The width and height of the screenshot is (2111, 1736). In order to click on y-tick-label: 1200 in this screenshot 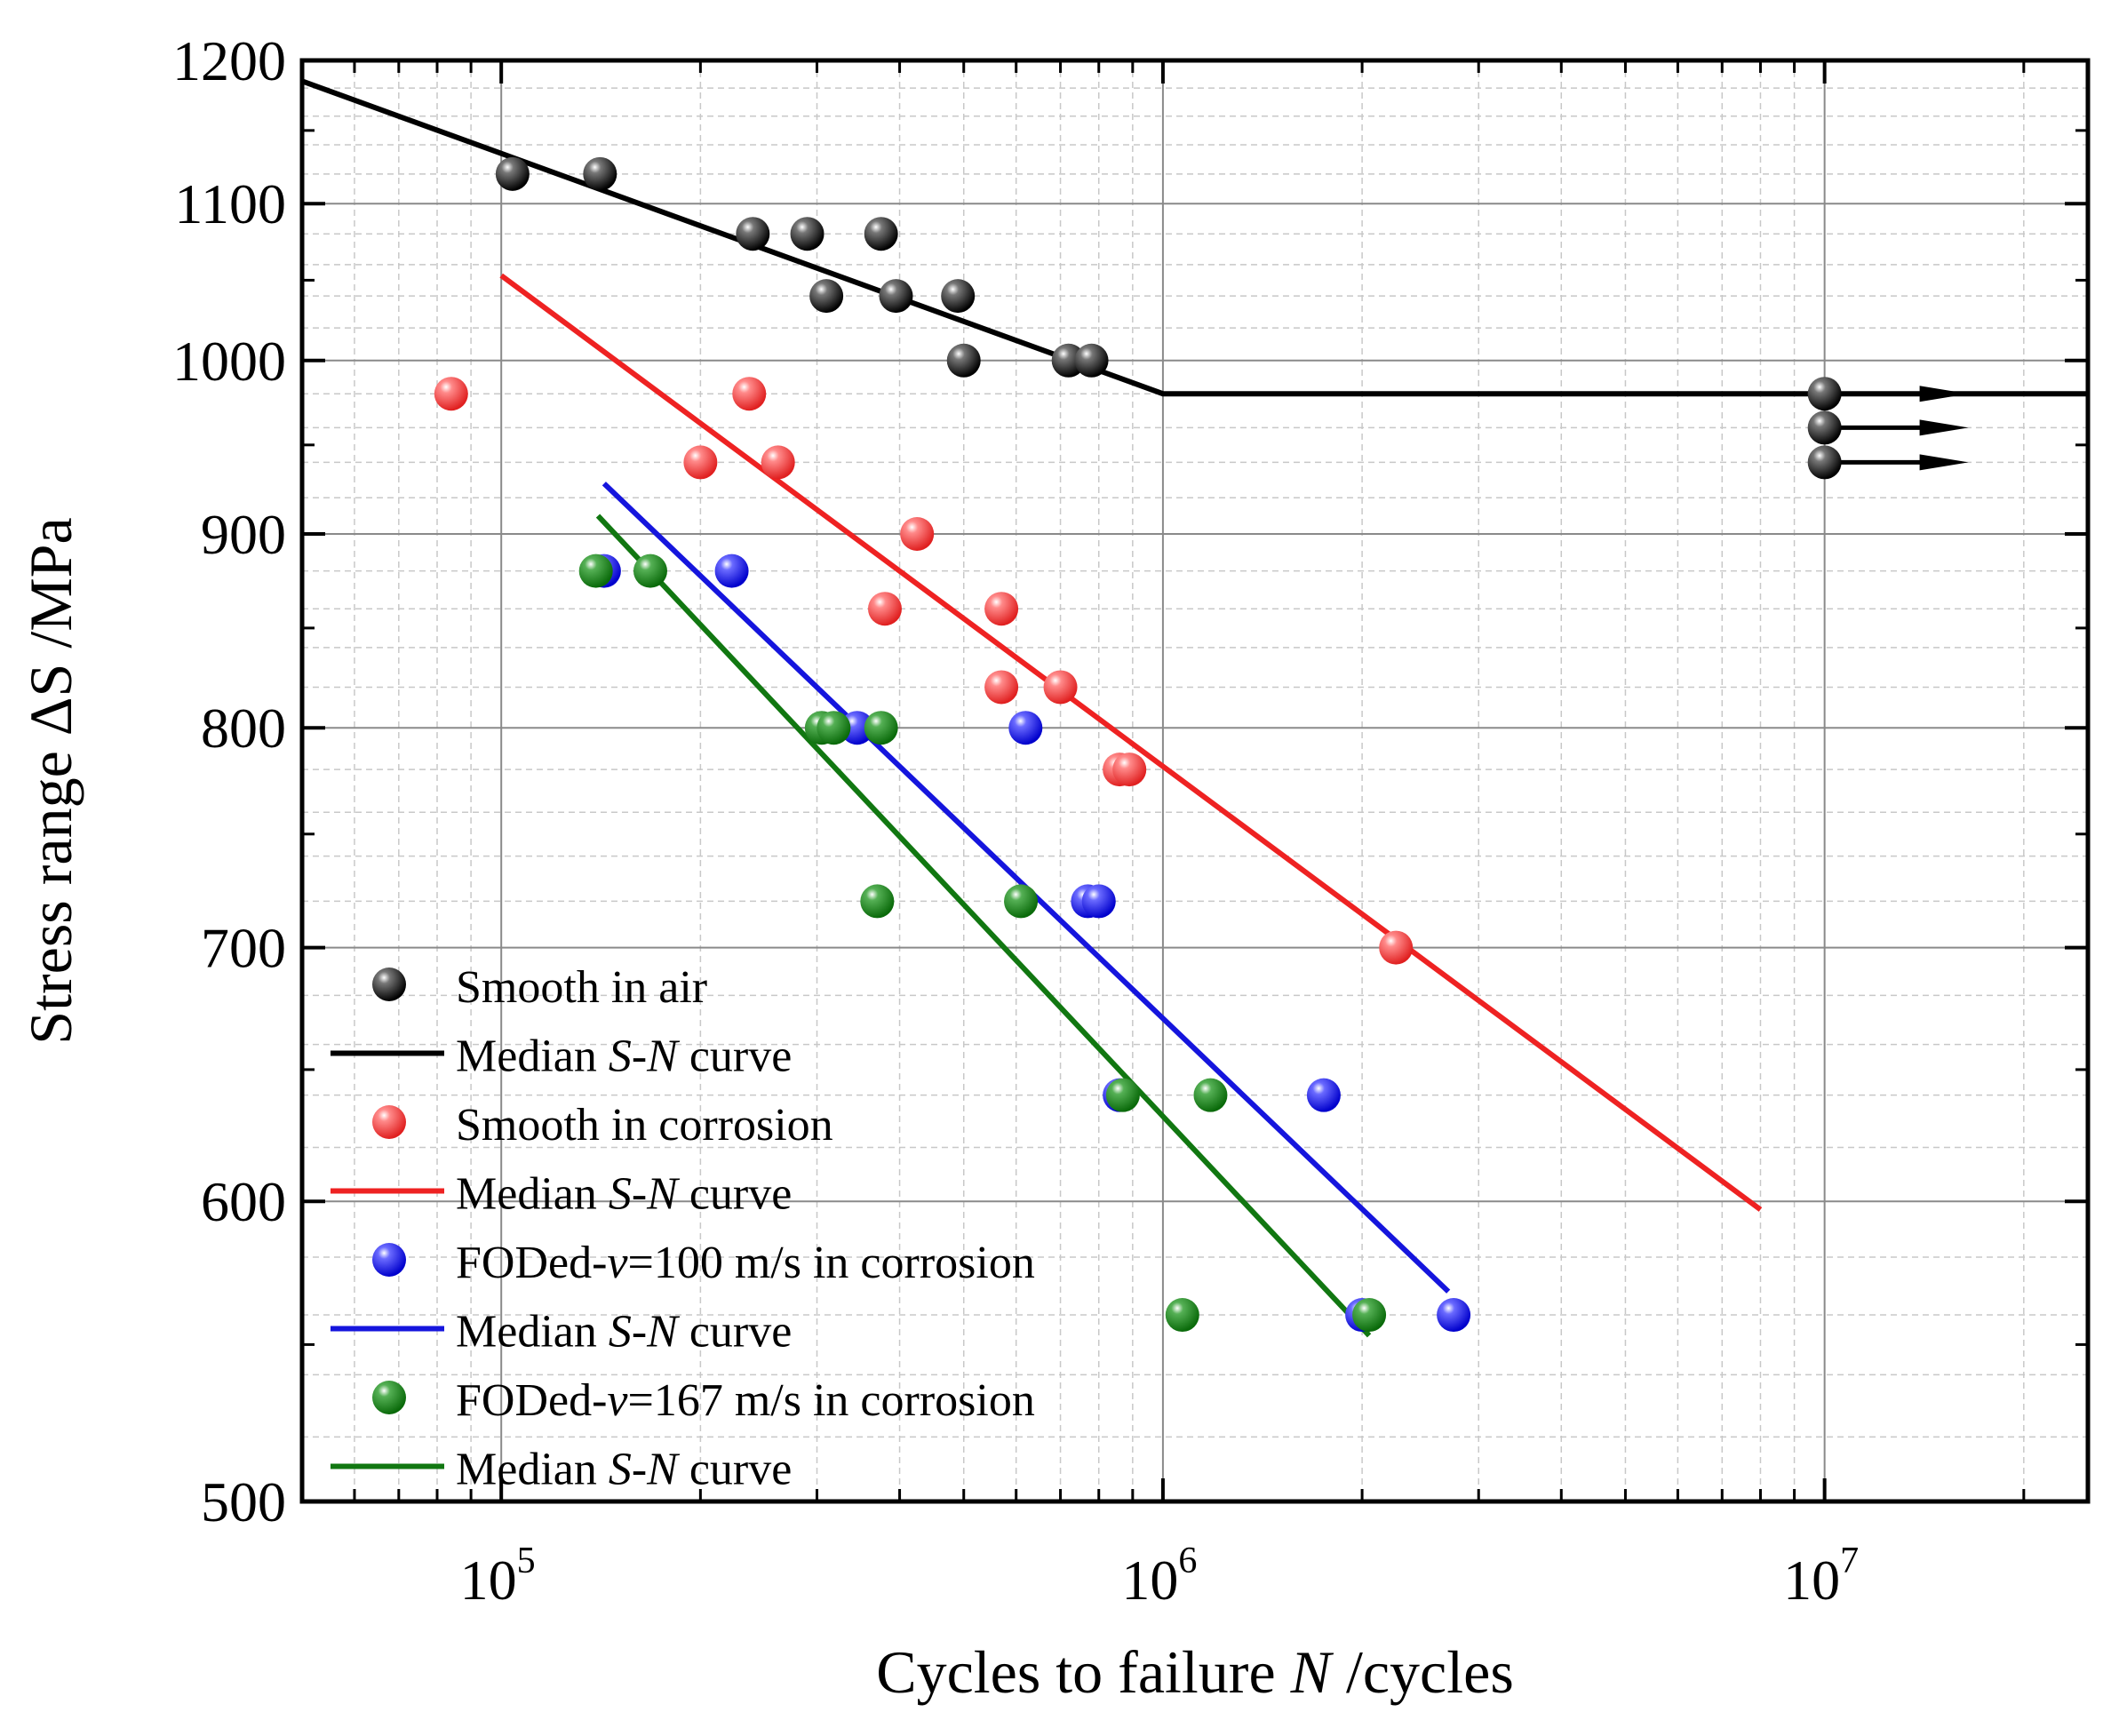, I will do `click(229, 60)`.